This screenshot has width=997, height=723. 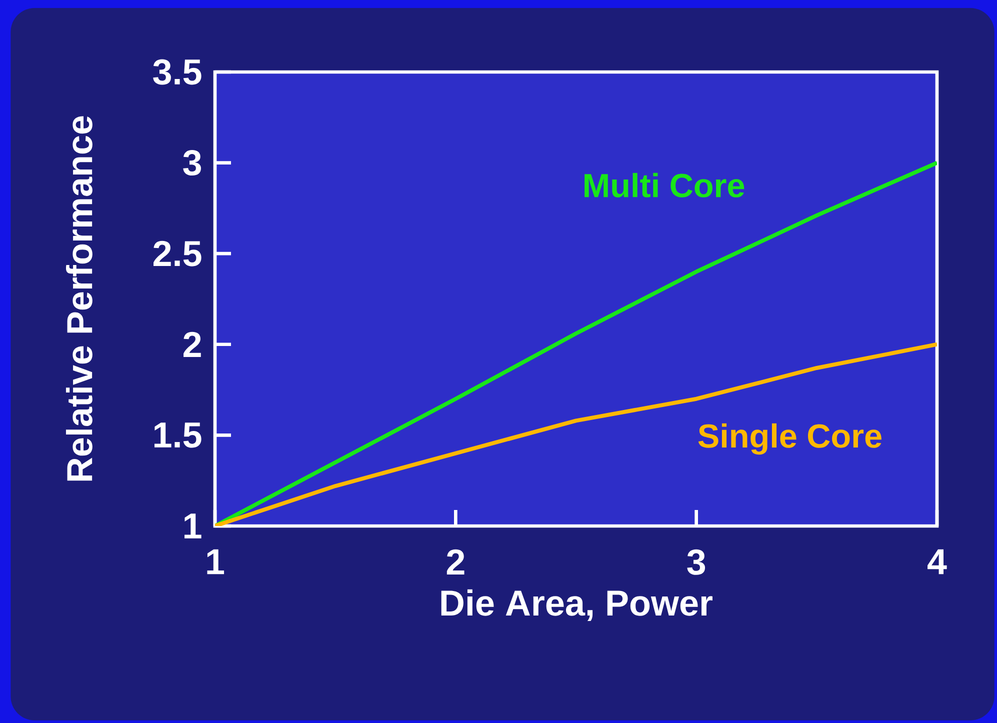 What do you see at coordinates (790, 439) in the screenshot?
I see `series-label: Single Core` at bounding box center [790, 439].